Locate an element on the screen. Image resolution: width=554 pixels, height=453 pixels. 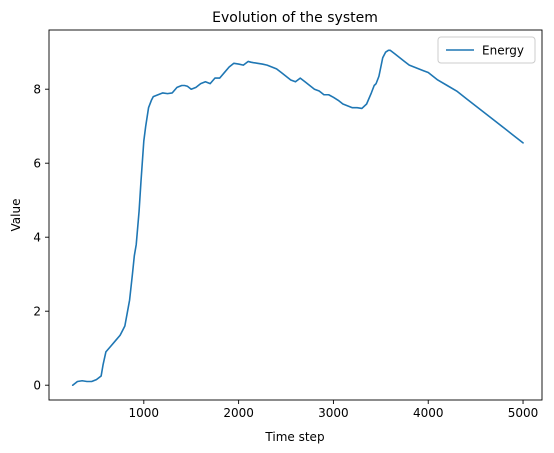
y-tick-label: 8 is located at coordinates (37, 90).